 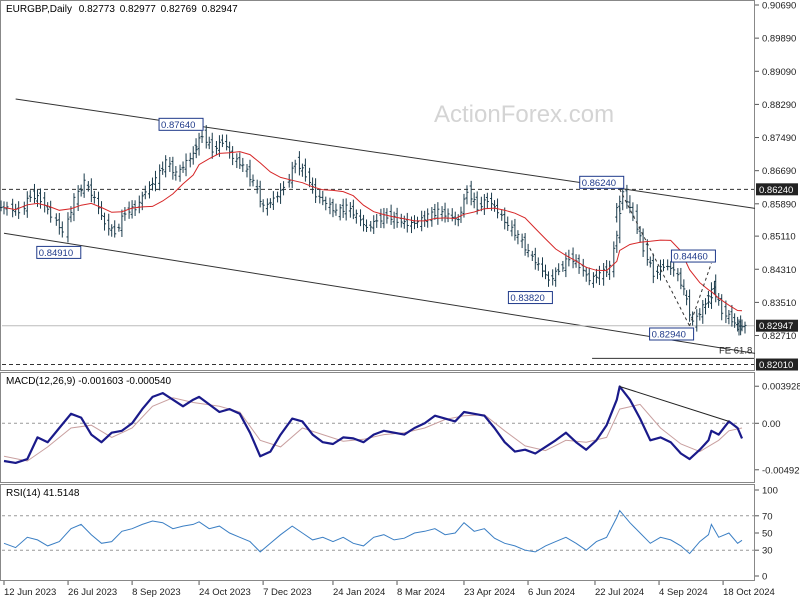 What do you see at coordinates (674, 404) in the screenshot?
I see `macd-trendline` at bounding box center [674, 404].